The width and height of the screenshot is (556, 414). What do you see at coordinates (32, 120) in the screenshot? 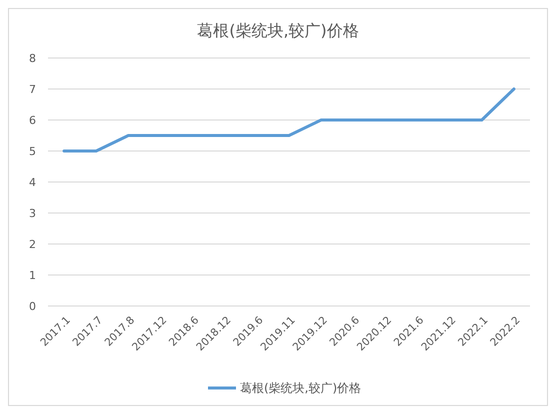
I see `y-tick-label: 6` at bounding box center [32, 120].